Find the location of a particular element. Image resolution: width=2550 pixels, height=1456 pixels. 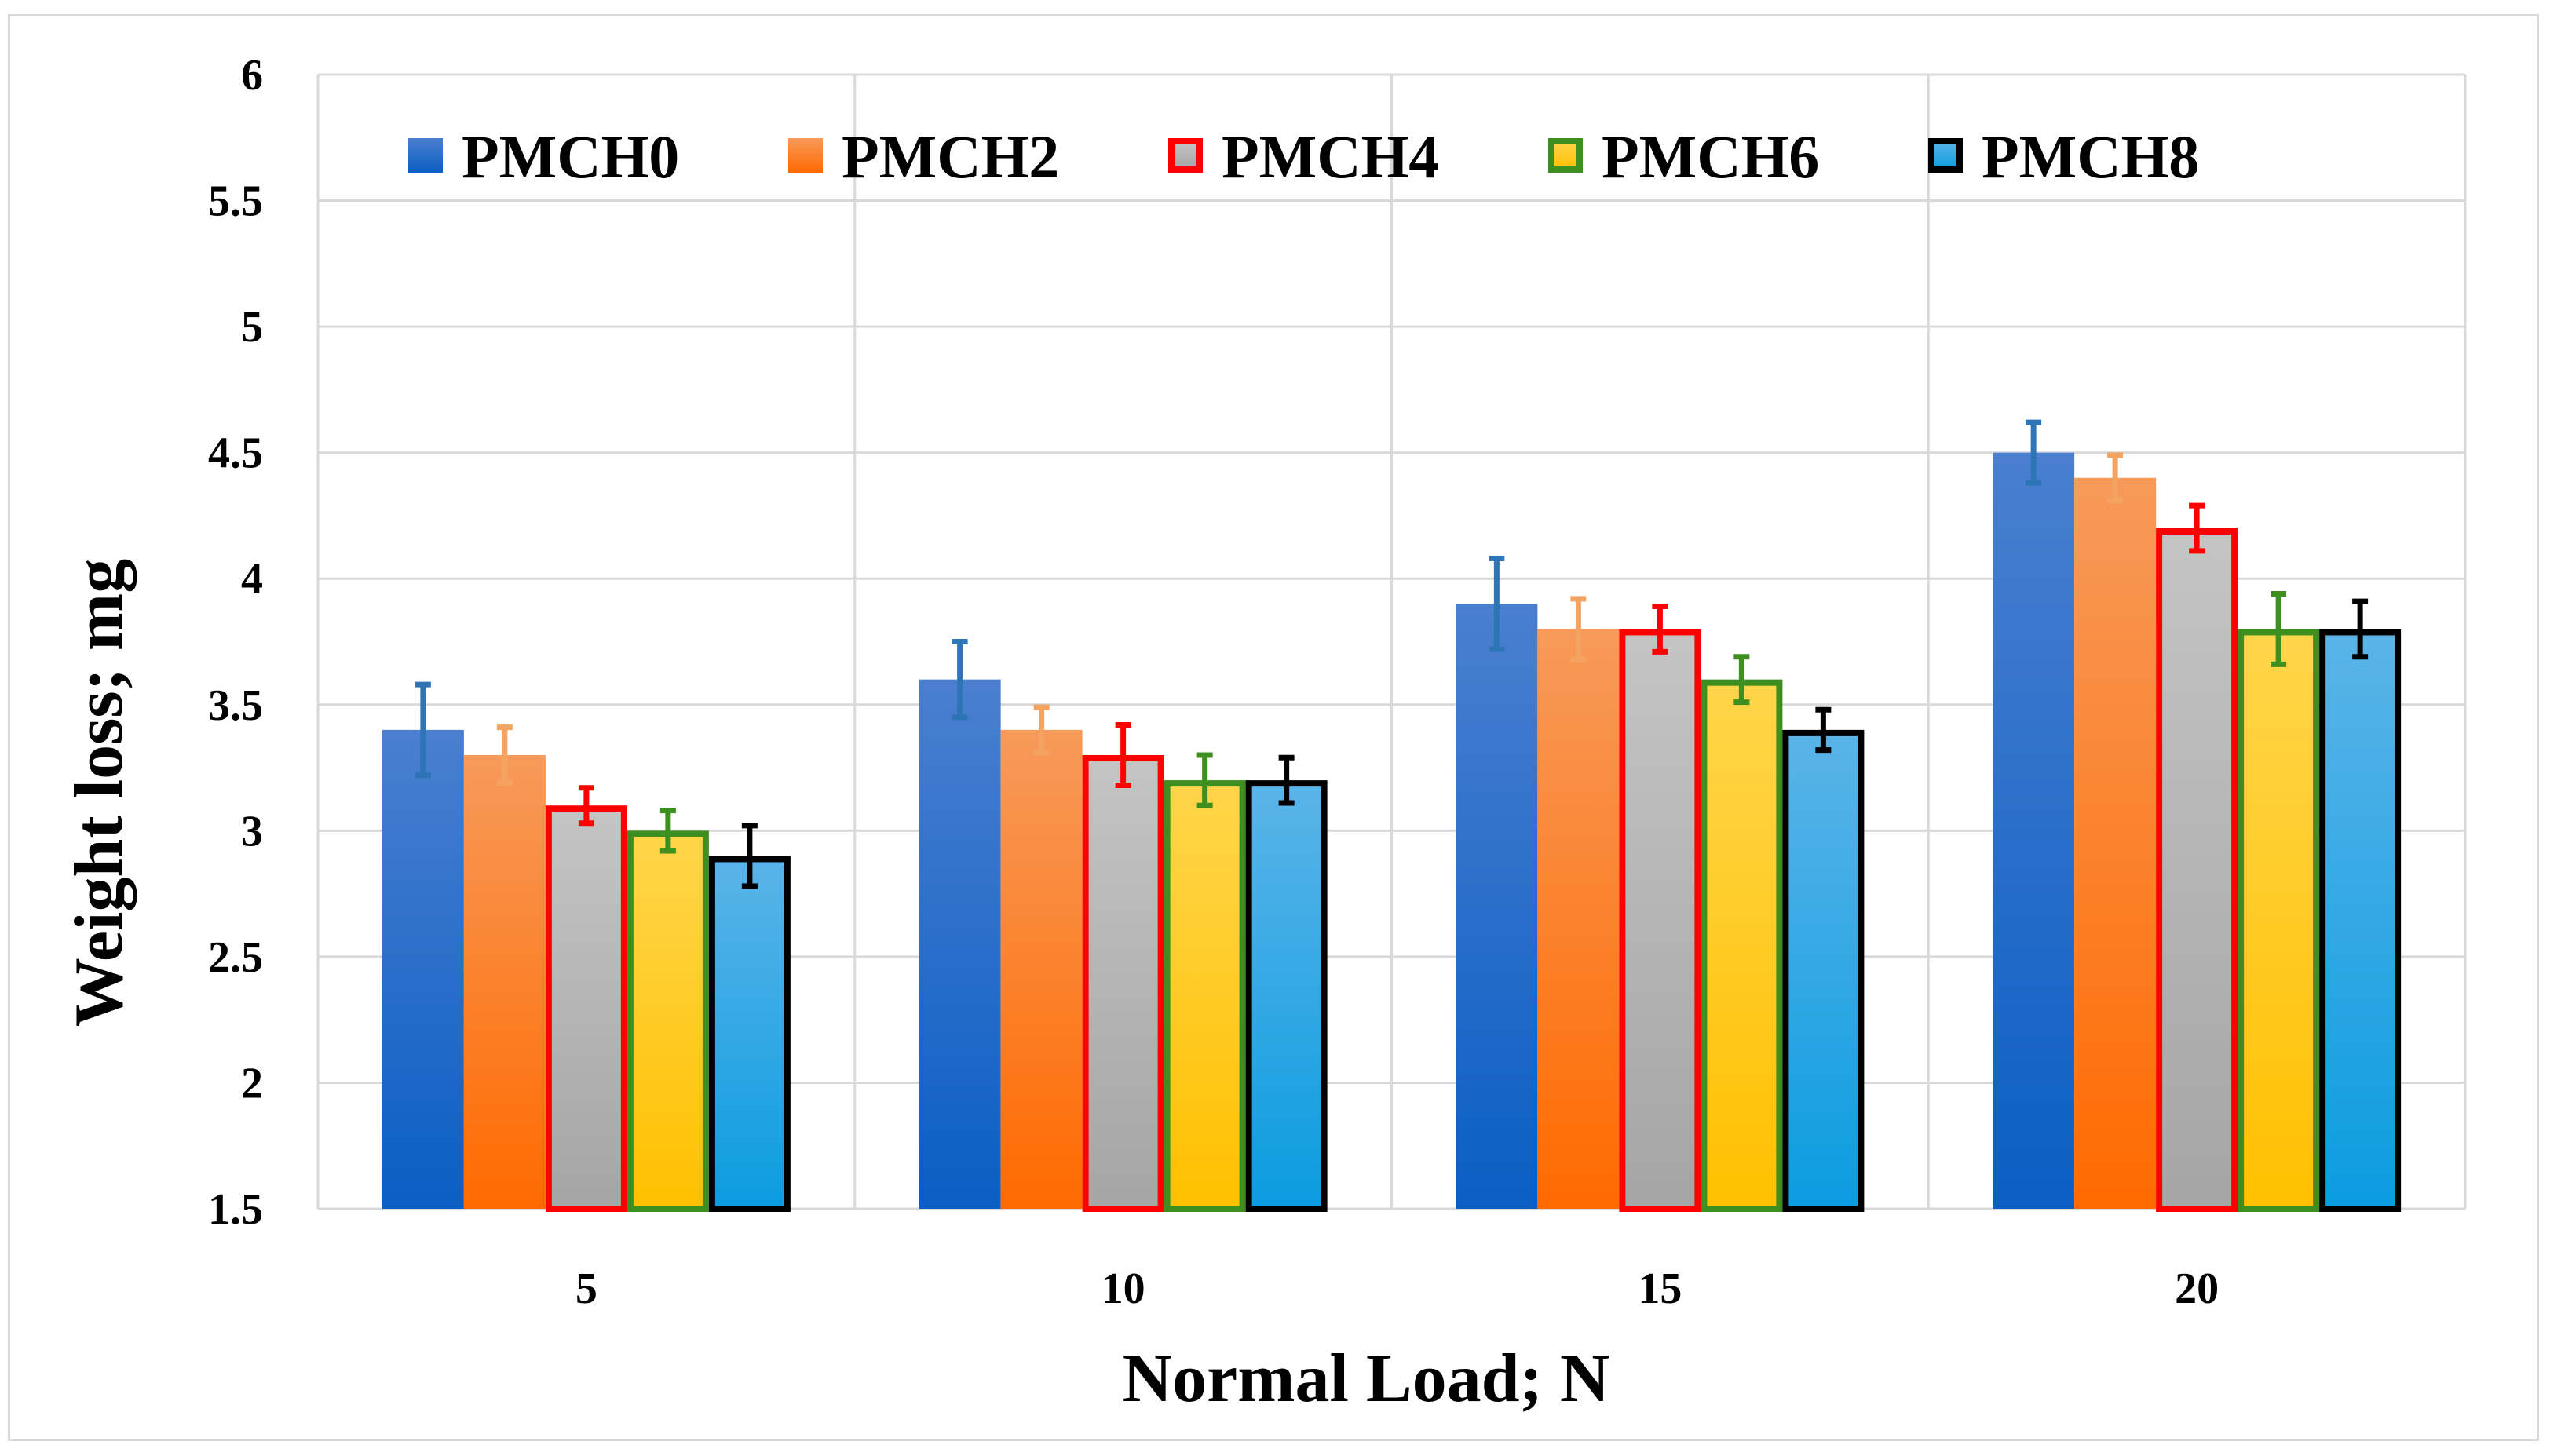

y-tick-label: 4 is located at coordinates (252, 579).